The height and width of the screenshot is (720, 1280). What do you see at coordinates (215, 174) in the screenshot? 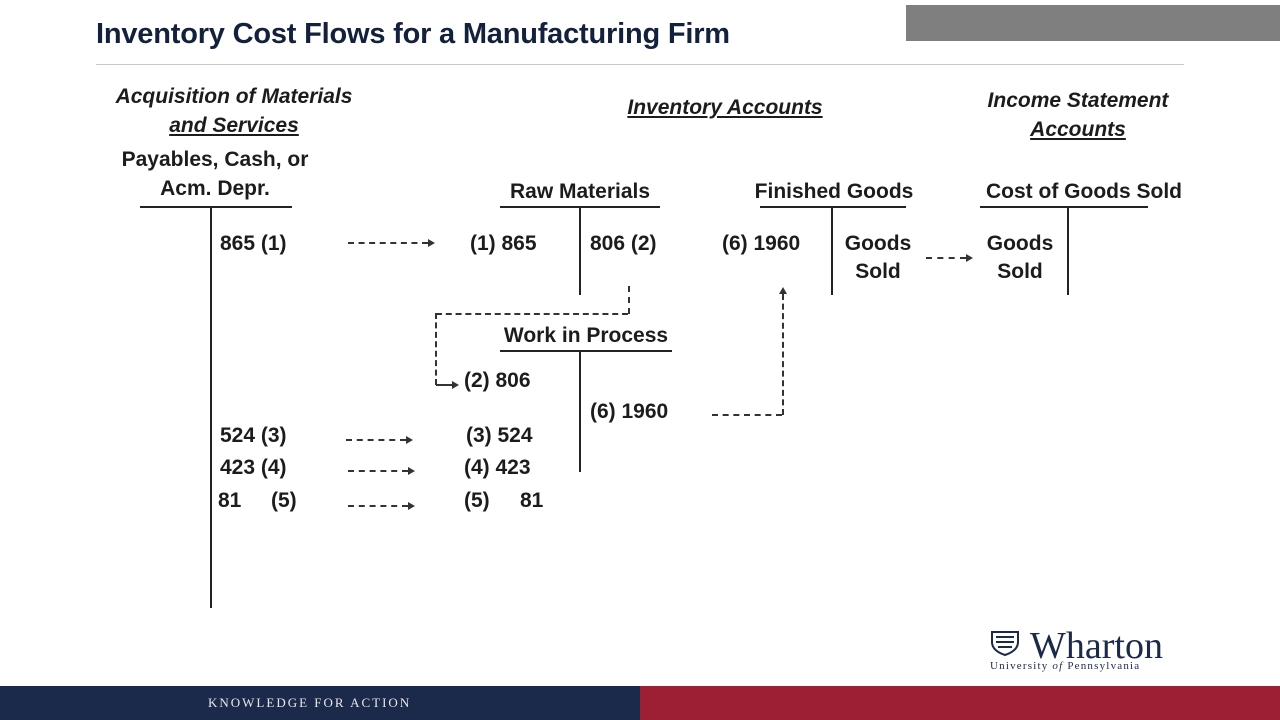
I see `account-payables: Payables, Cash, or Acm. Depr.` at bounding box center [215, 174].